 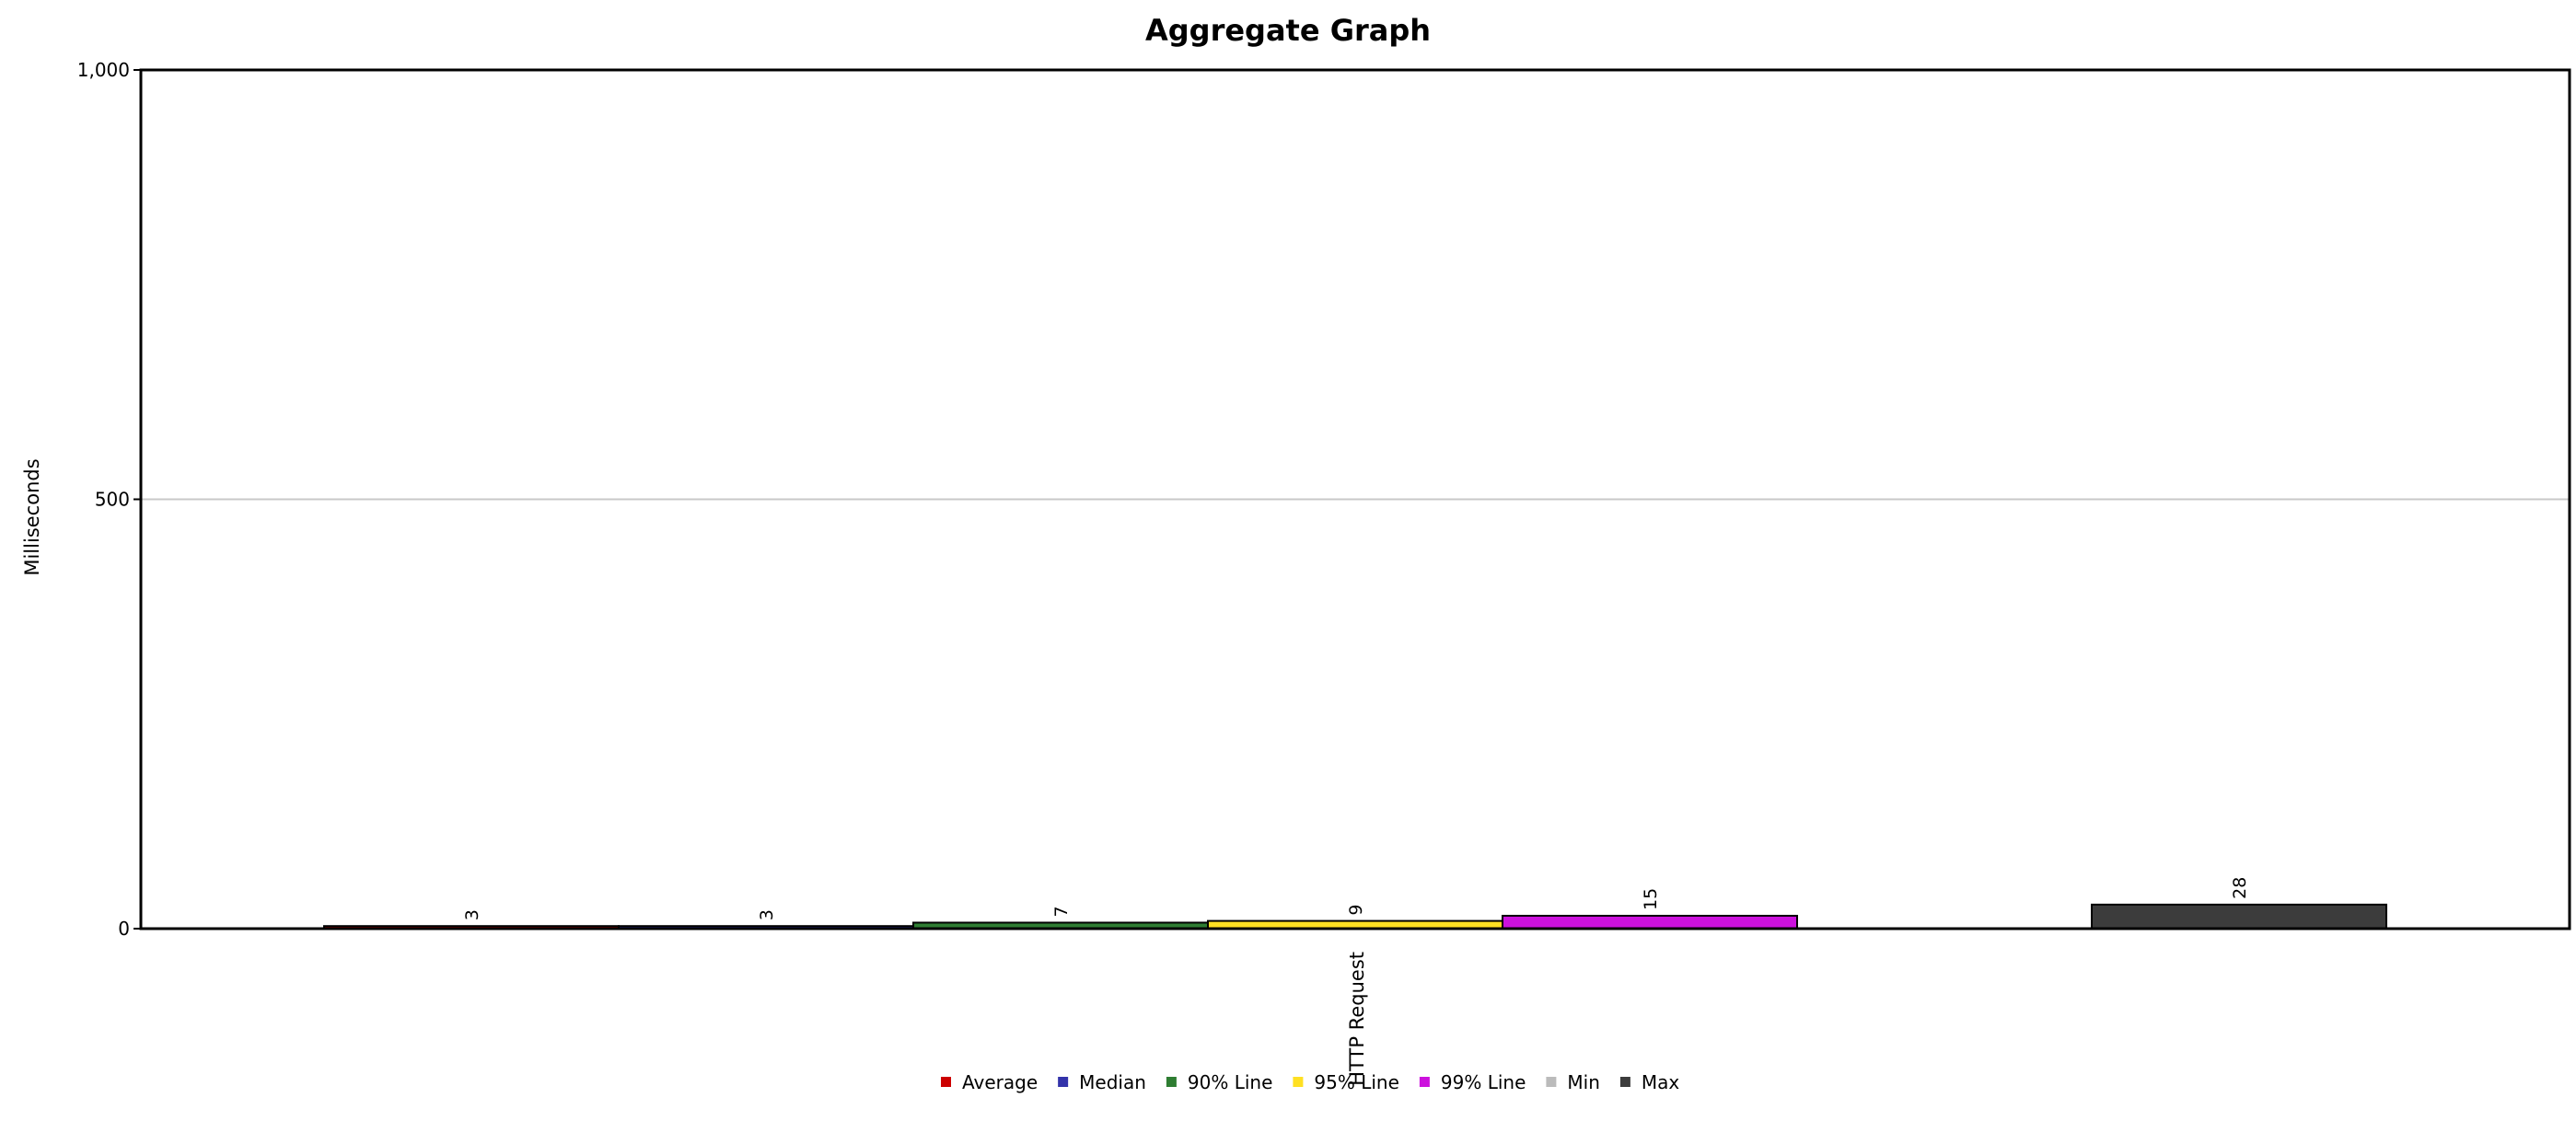 What do you see at coordinates (1357, 1019) in the screenshot?
I see `x-category-label: HTTP Request` at bounding box center [1357, 1019].